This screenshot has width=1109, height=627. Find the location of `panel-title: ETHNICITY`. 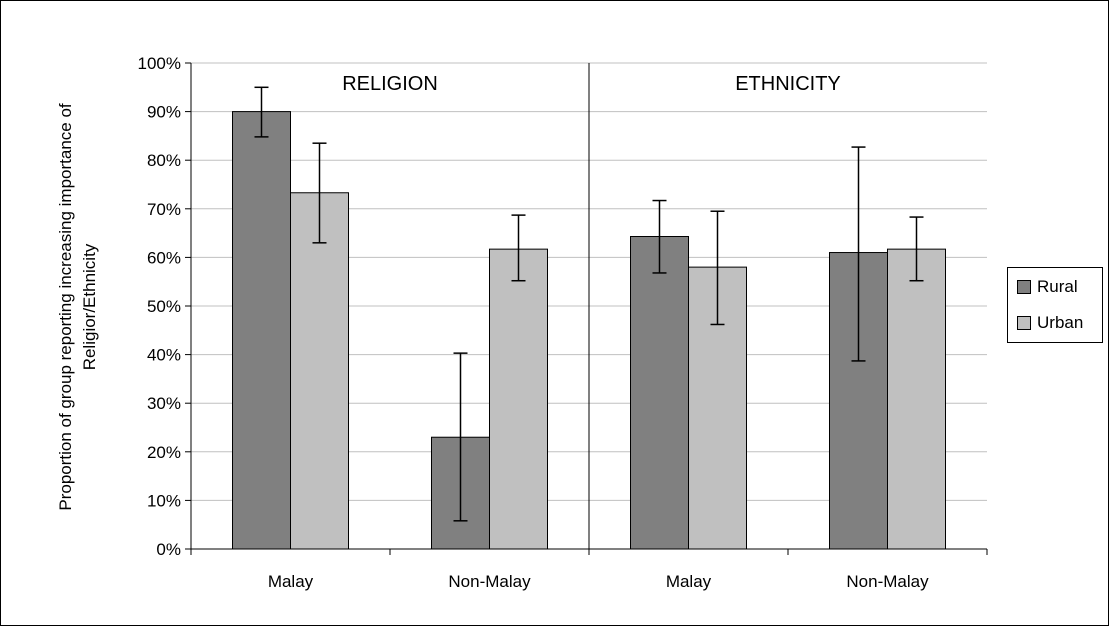

panel-title: ETHNICITY is located at coordinates (788, 84).